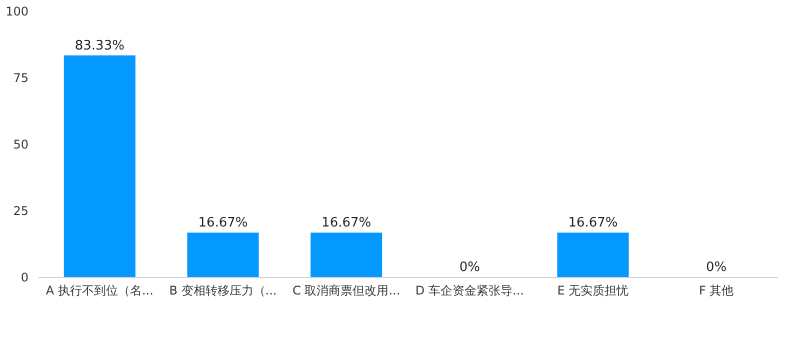  I want to click on data-label: 83.33%, so click(99, 46).